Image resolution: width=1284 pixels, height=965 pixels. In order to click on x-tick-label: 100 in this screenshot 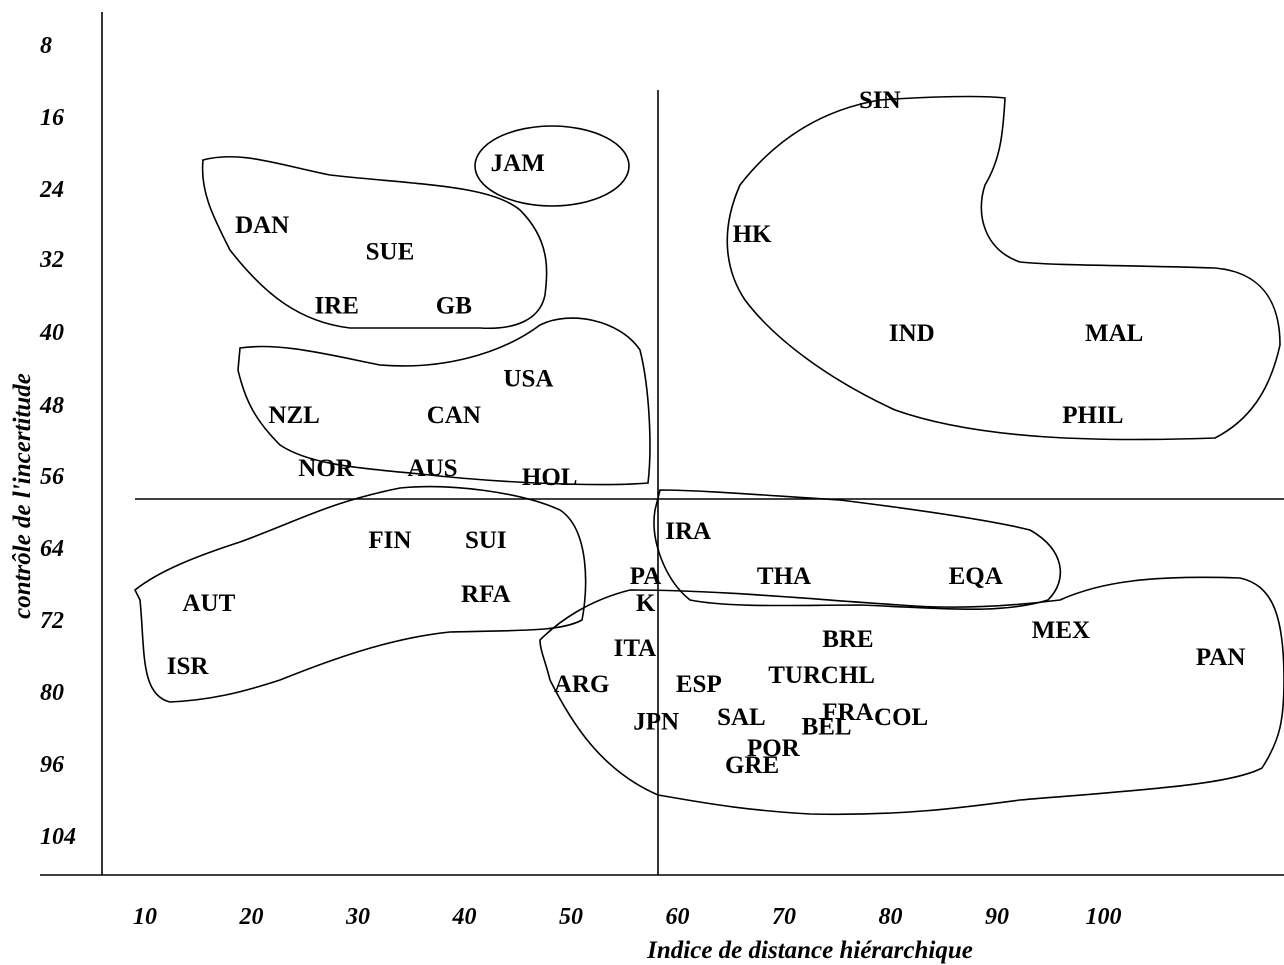, I will do `click(1104, 917)`.